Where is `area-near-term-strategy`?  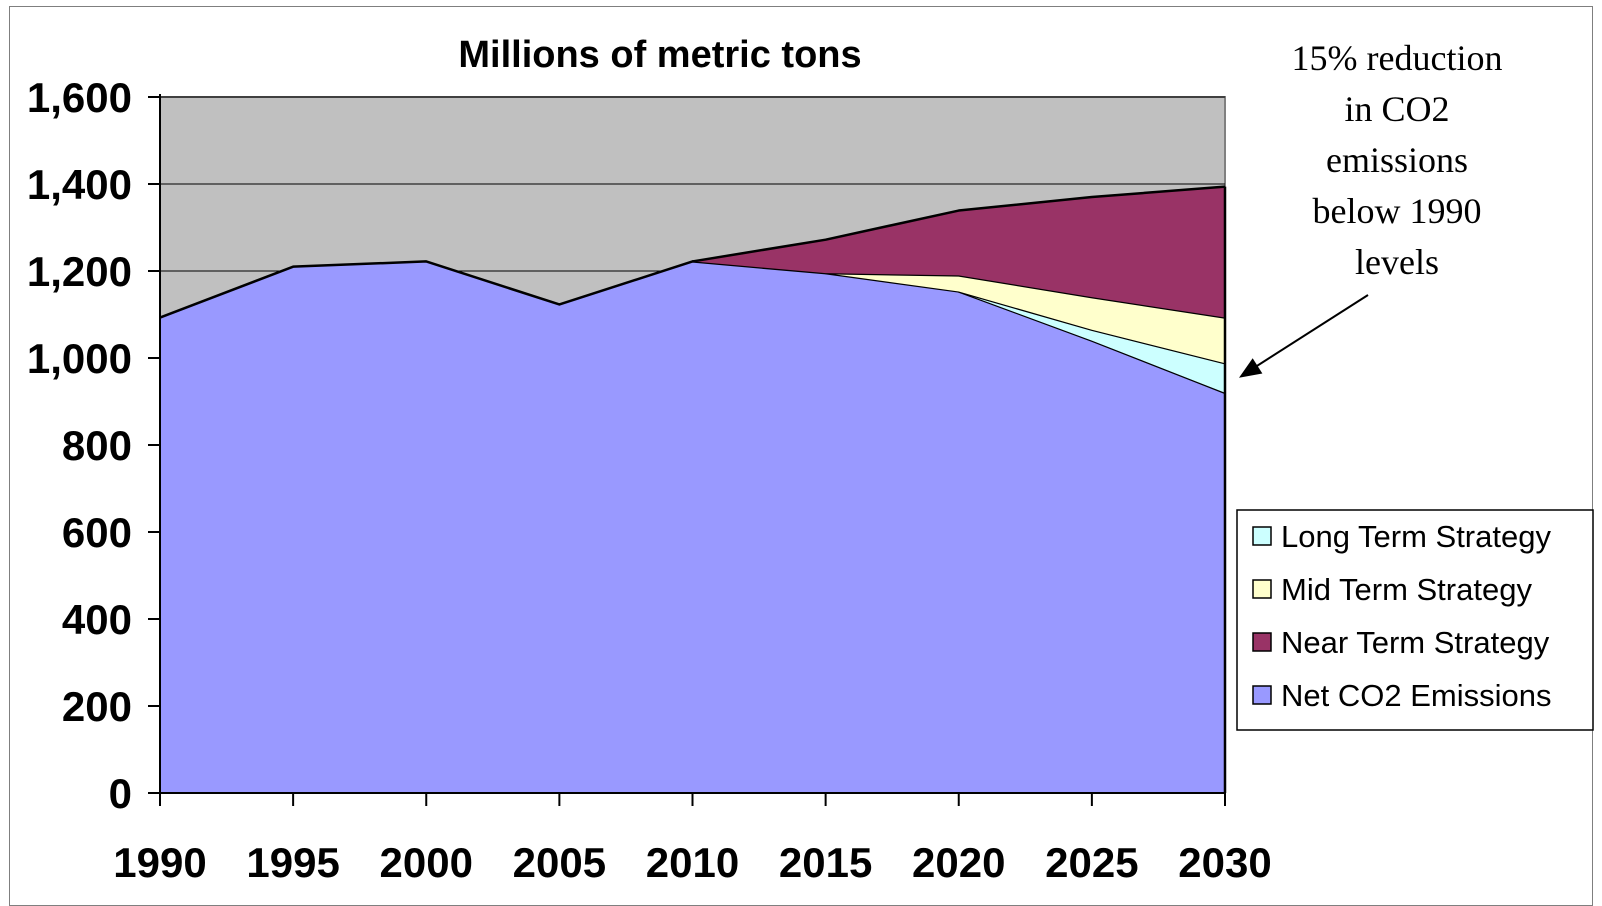 area-near-term-strategy is located at coordinates (692, 252).